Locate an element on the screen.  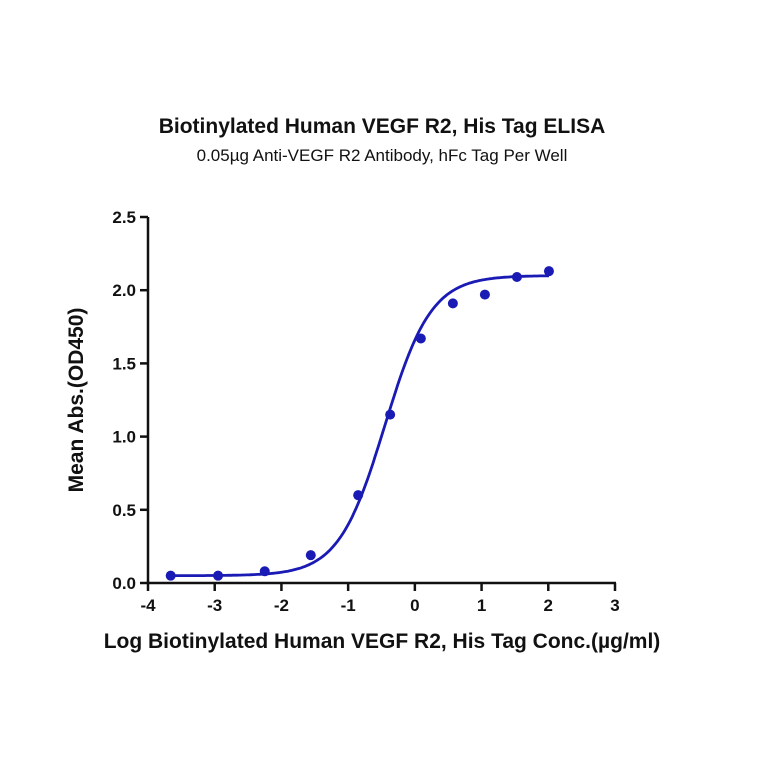
y-tick-label: 1.5 is located at coordinates (124, 363).